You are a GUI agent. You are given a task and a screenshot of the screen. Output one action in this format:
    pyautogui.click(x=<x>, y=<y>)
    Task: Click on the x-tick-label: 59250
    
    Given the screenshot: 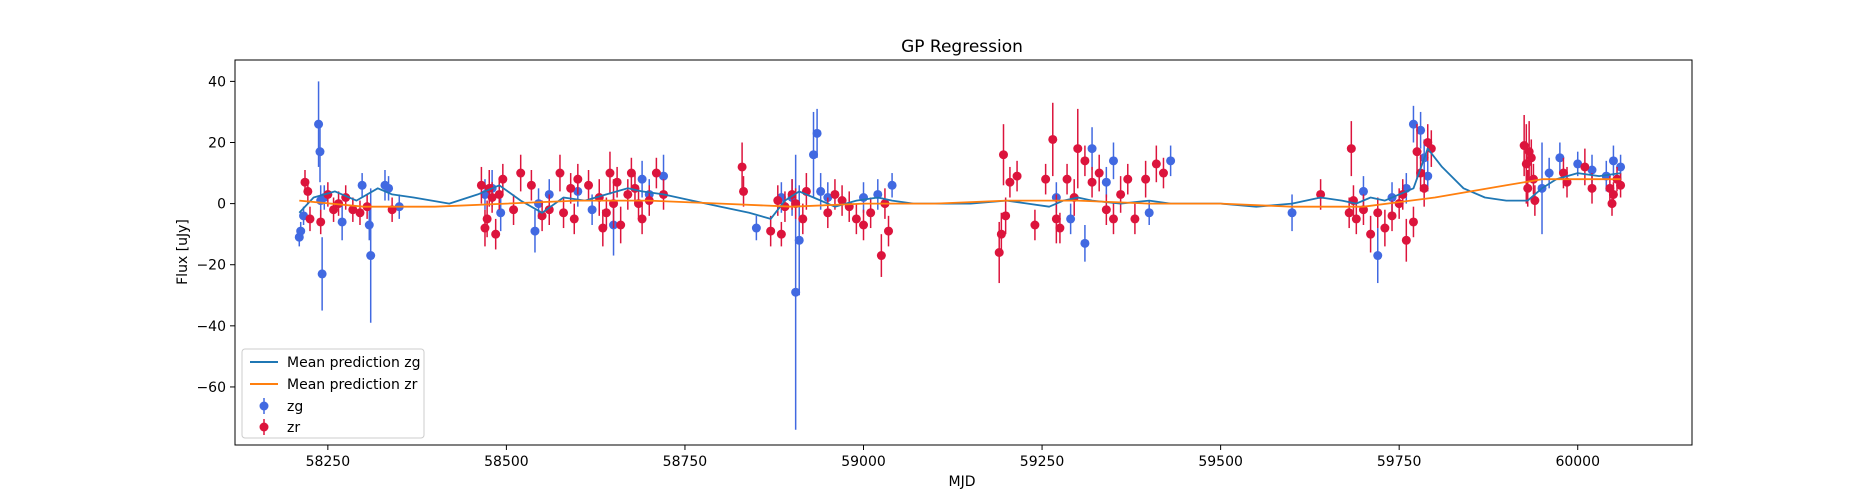 What is the action you would take?
    pyautogui.click(x=1042, y=462)
    